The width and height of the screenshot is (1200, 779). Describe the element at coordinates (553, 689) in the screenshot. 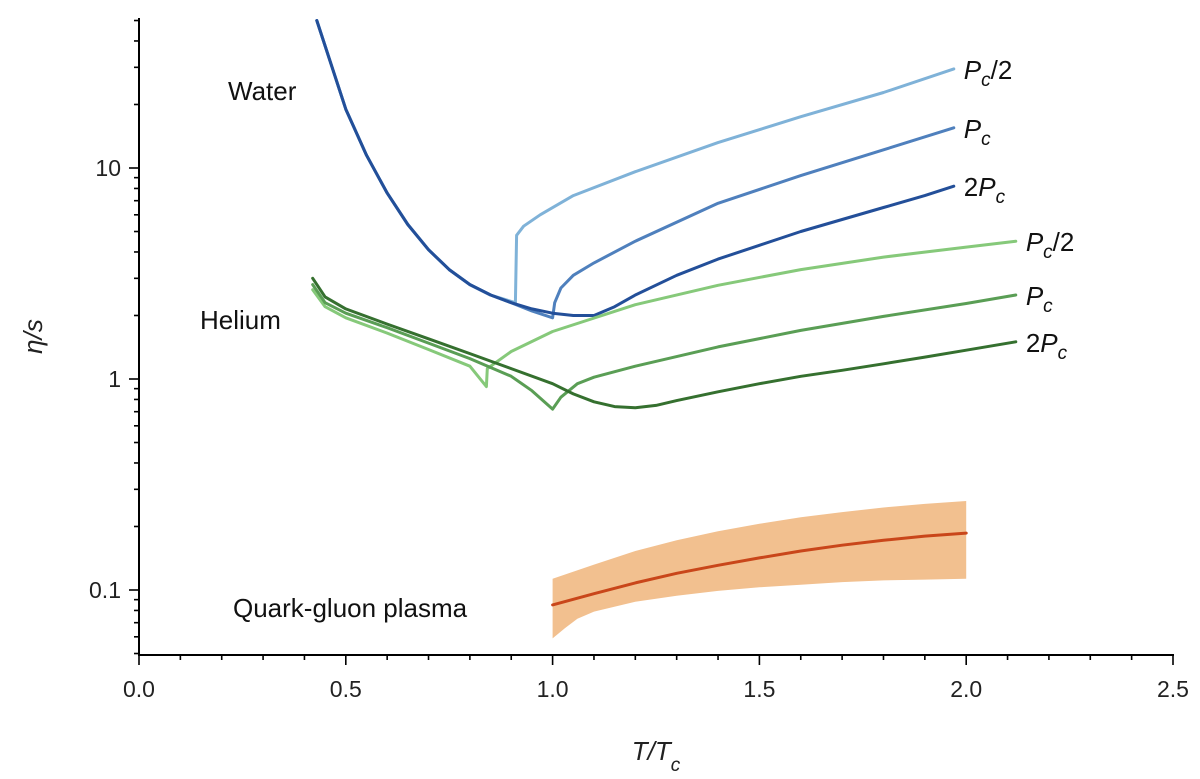

I see `x-tick-label: 1.0` at that location.